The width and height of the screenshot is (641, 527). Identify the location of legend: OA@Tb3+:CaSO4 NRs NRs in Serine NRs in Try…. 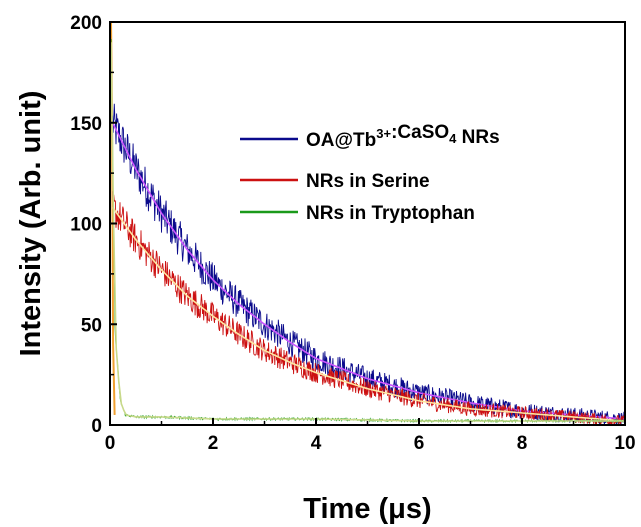
(370, 173).